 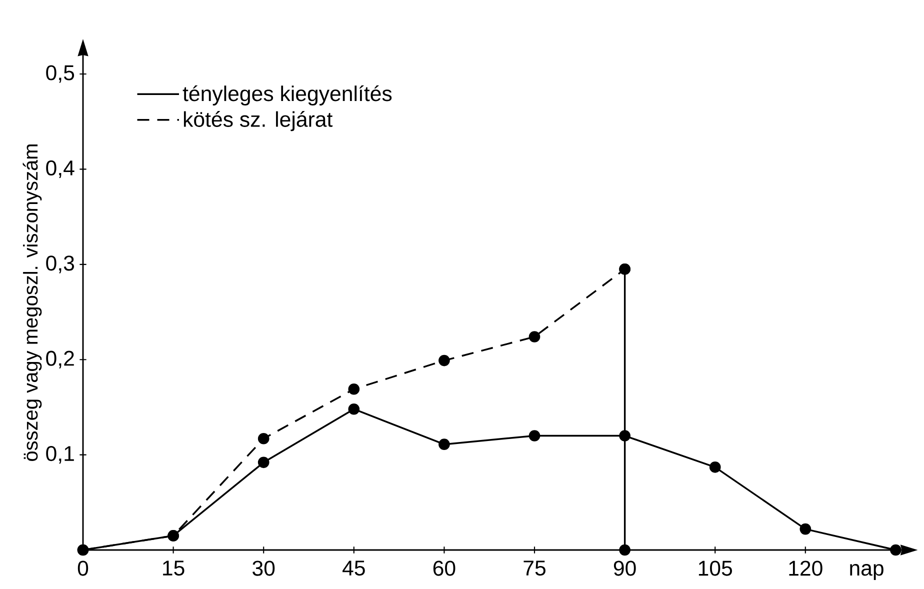 I want to click on y-axis-title: összeg vagy megoszl. viszonyszám, so click(x=32, y=302).